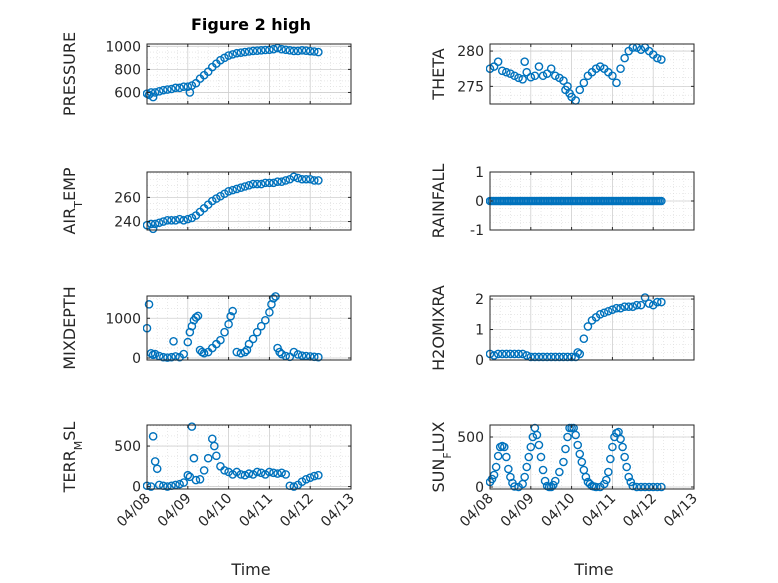  Describe the element at coordinates (470, 438) in the screenshot. I see `y-tick-label: 500` at that location.